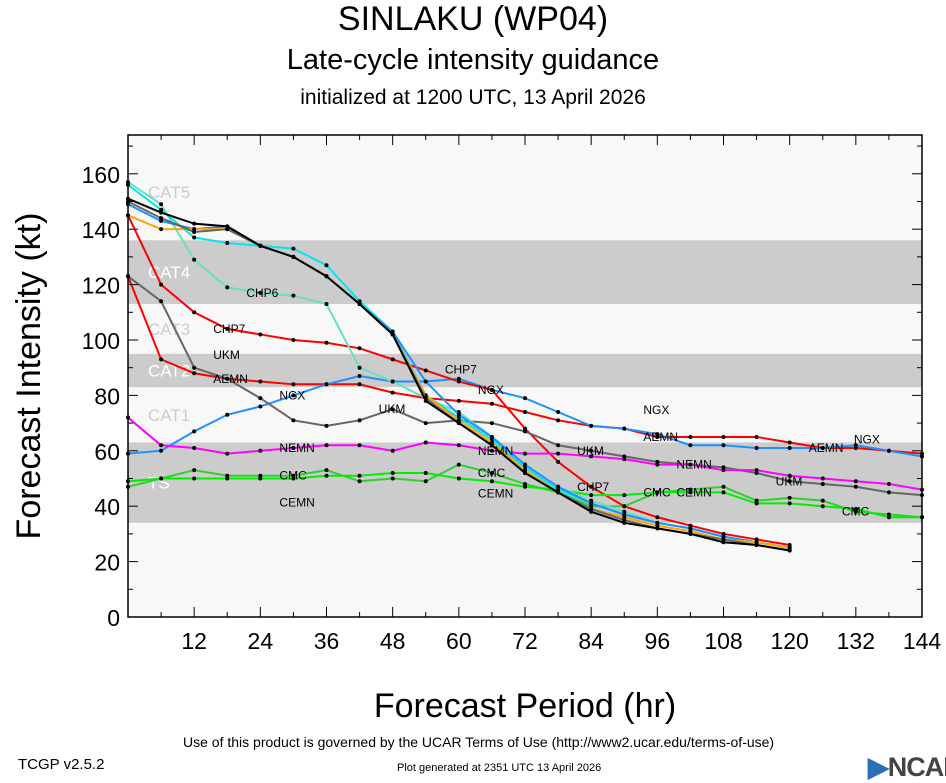 The height and width of the screenshot is (783, 946). Describe the element at coordinates (658, 641) in the screenshot. I see `x-tick-label: 96` at that location.